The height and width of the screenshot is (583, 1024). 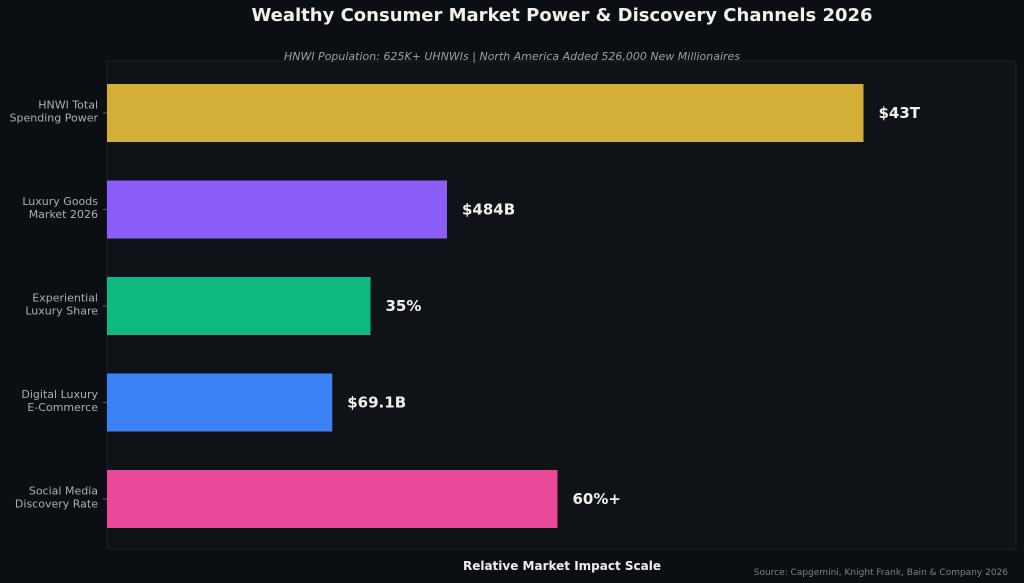 I want to click on category-label-line: Luxury Share, so click(x=61, y=311).